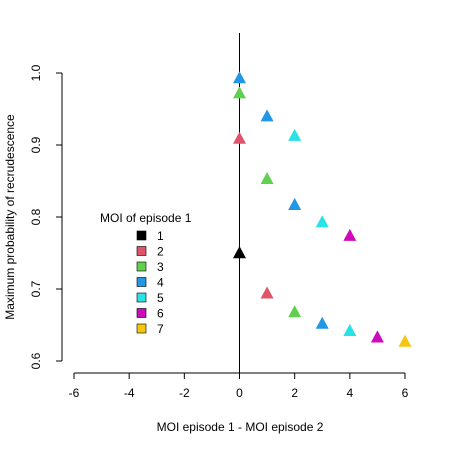  What do you see at coordinates (349, 393) in the screenshot?
I see `x-tick-label: 4` at bounding box center [349, 393].